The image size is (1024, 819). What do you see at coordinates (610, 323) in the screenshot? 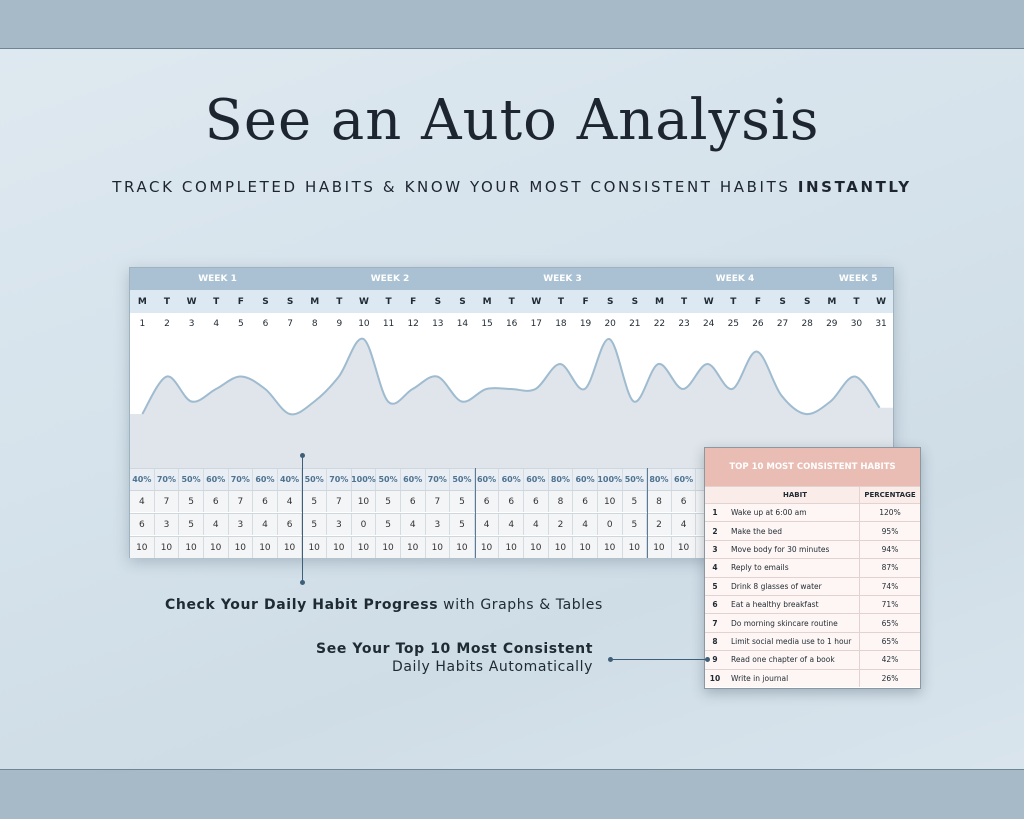
I see `day-number: 20` at bounding box center [610, 323].